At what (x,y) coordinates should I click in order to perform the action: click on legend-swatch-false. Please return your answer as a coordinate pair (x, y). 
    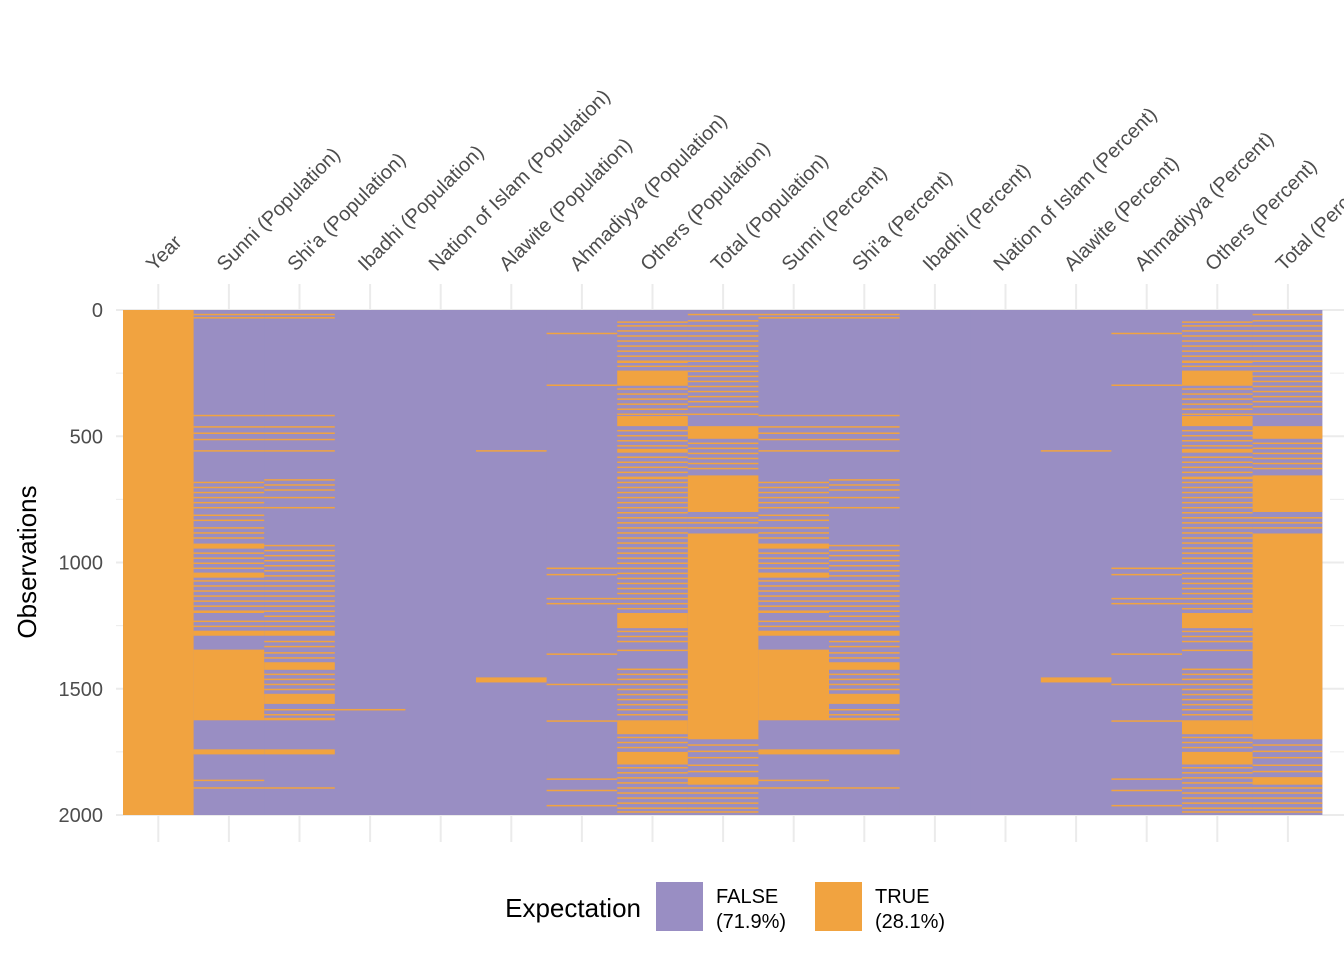
    Looking at the image, I should click on (679, 906).